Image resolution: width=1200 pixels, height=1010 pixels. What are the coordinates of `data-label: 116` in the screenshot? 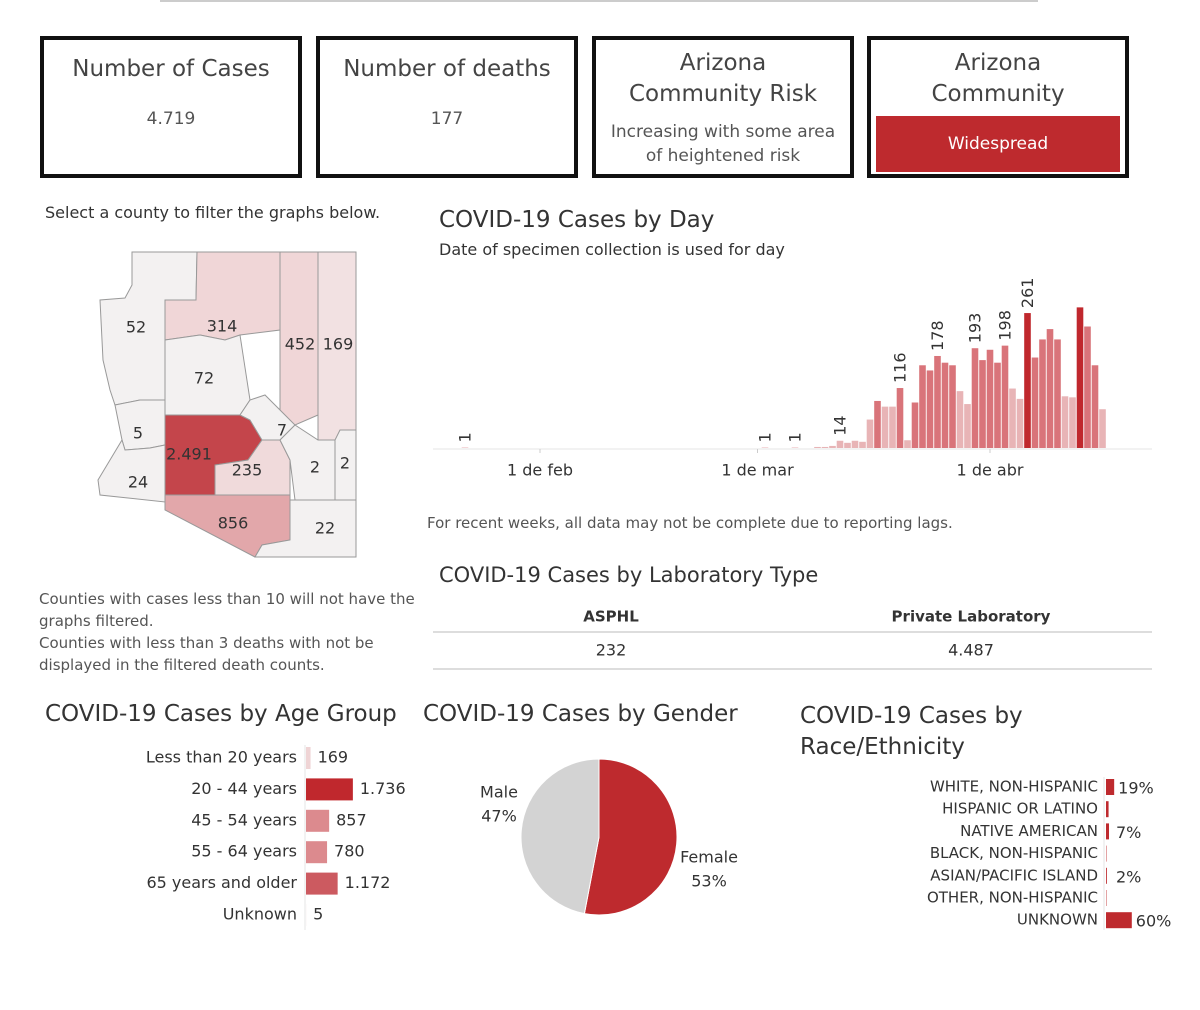 It's located at (900, 367).